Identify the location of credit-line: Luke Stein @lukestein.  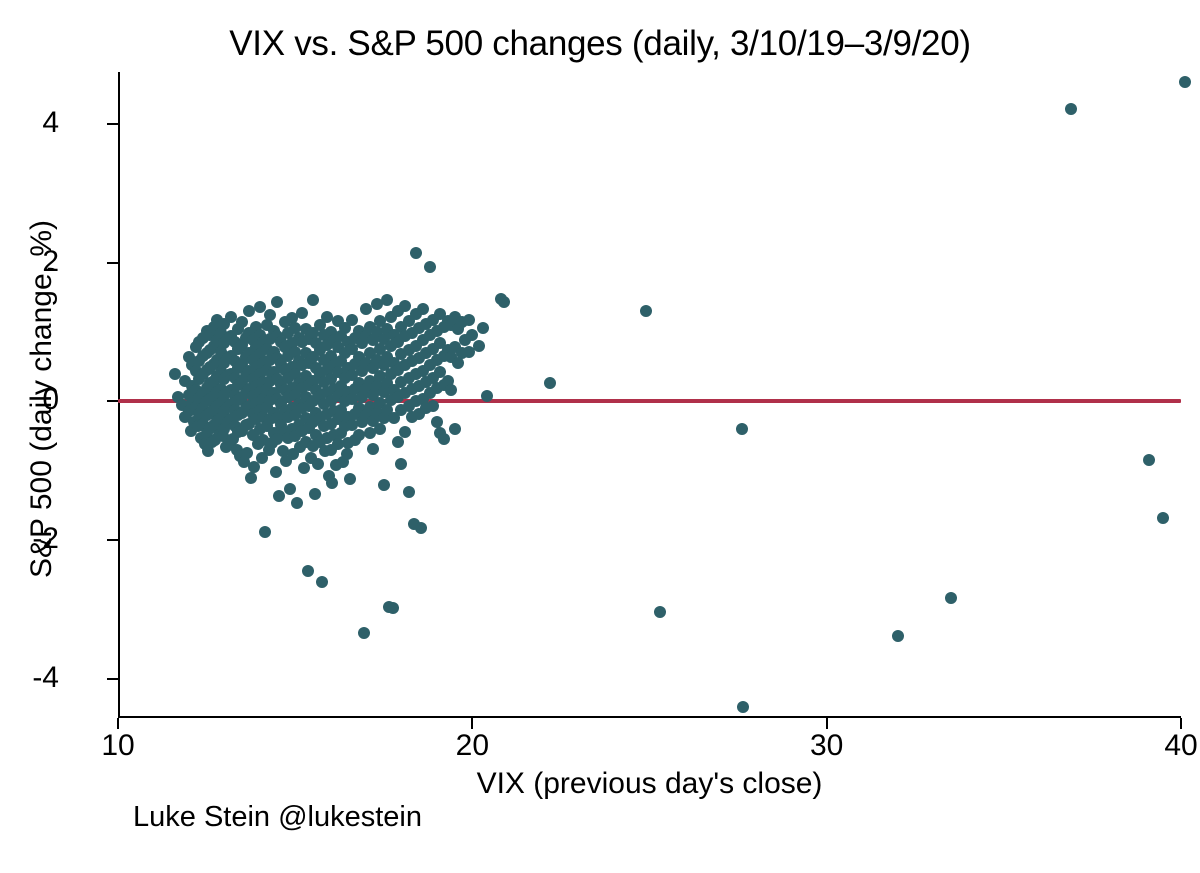
(277, 817).